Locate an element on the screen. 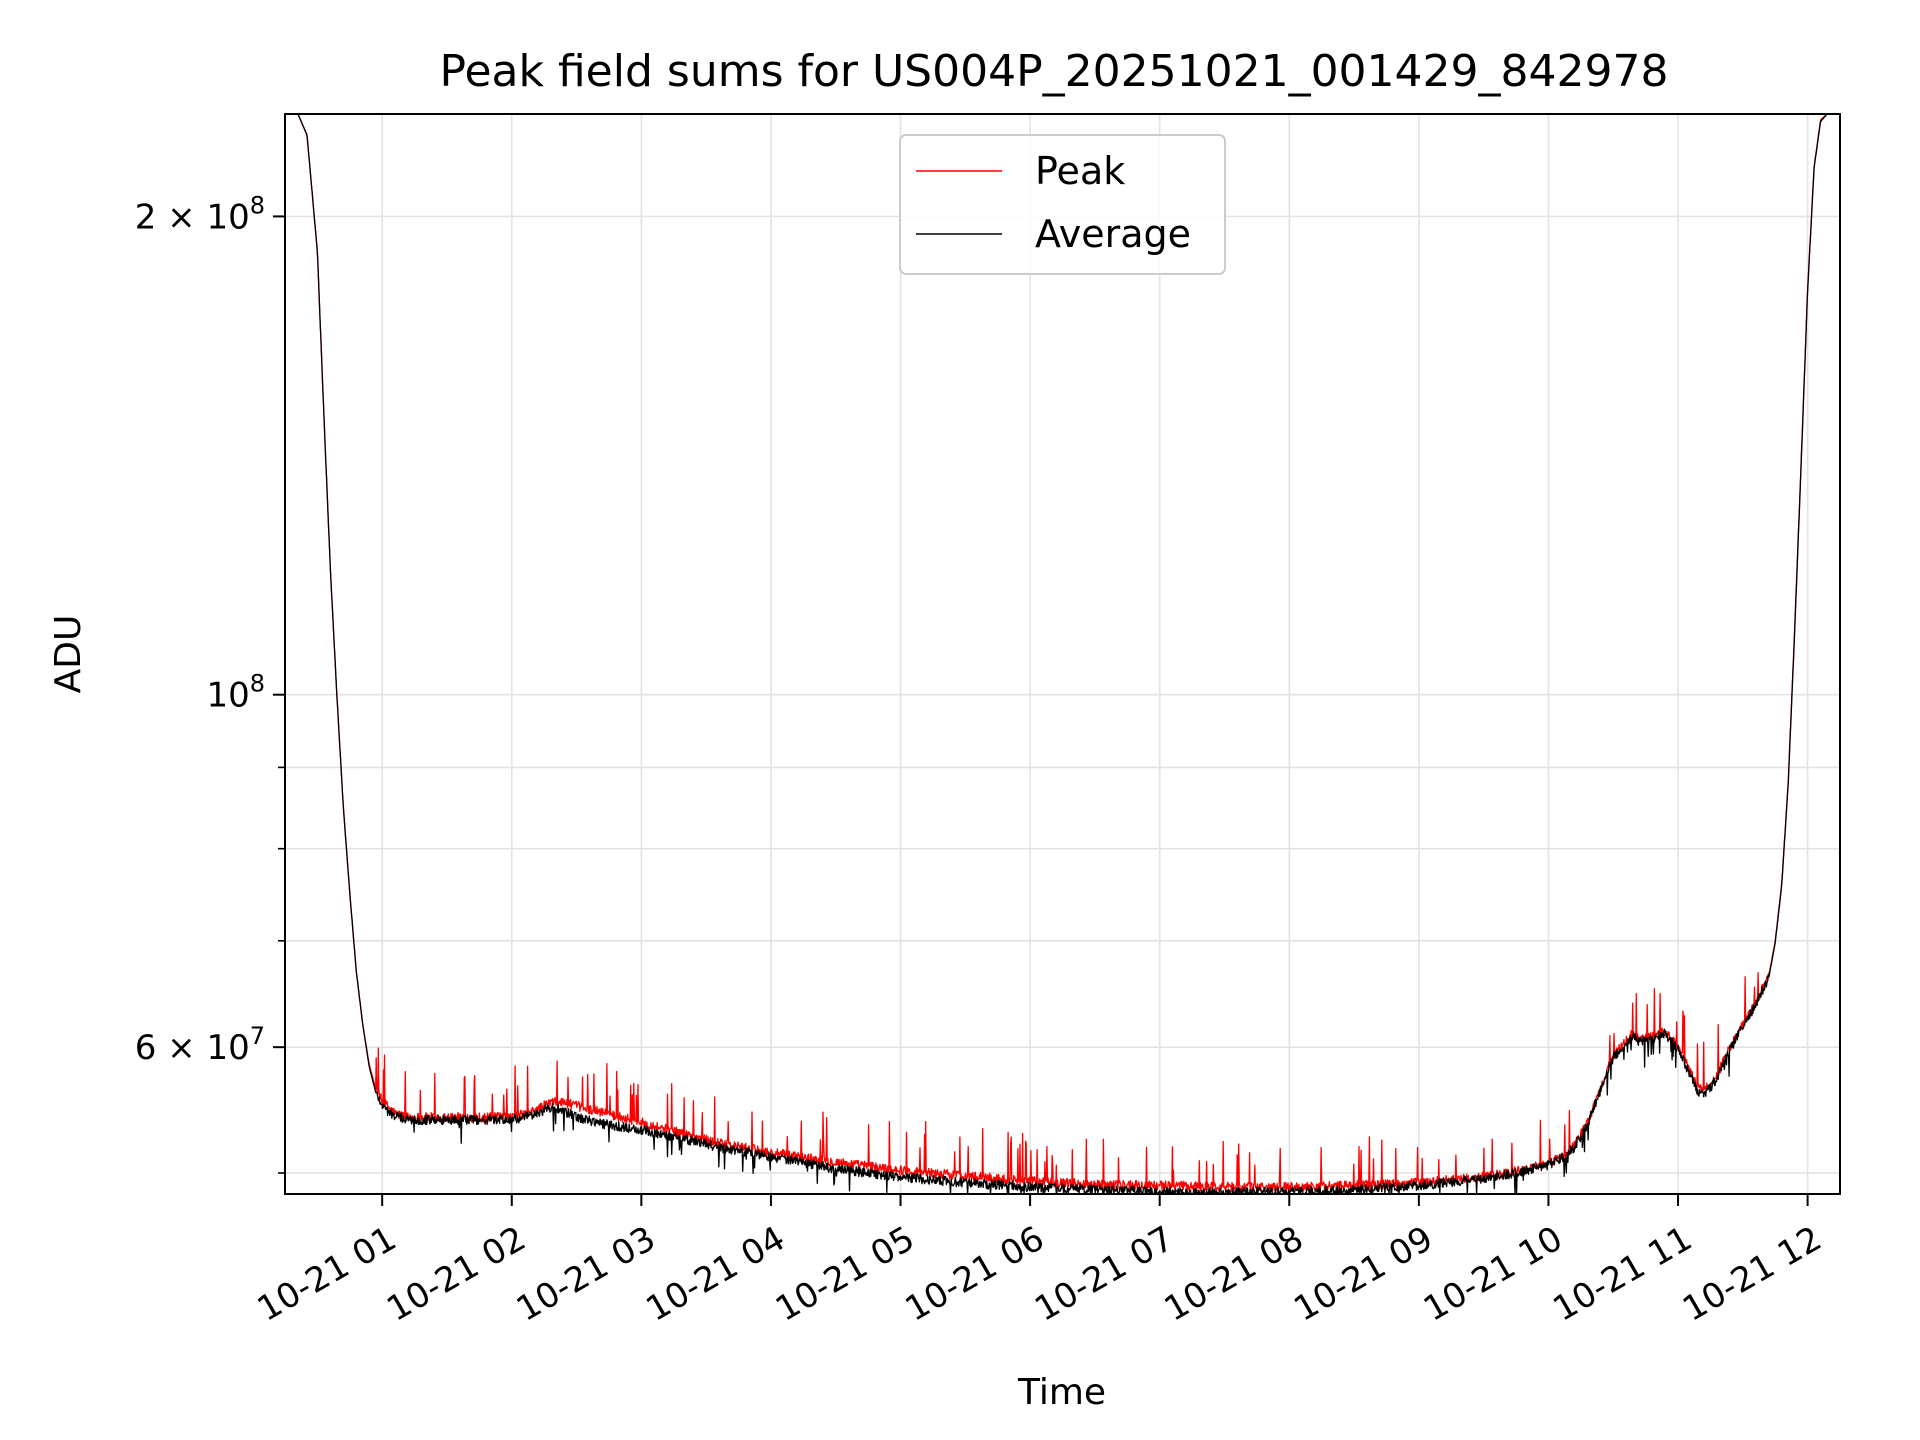 The height and width of the screenshot is (1440, 1920). legend-average-label: Average is located at coordinates (1113, 234).